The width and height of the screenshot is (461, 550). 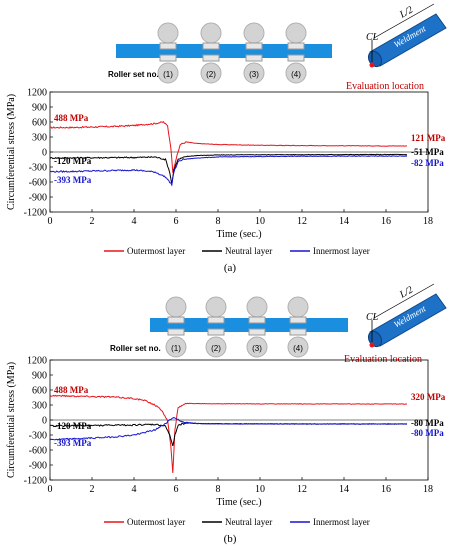 I want to click on x-axis-title: Time (sec.), so click(x=238, y=502).